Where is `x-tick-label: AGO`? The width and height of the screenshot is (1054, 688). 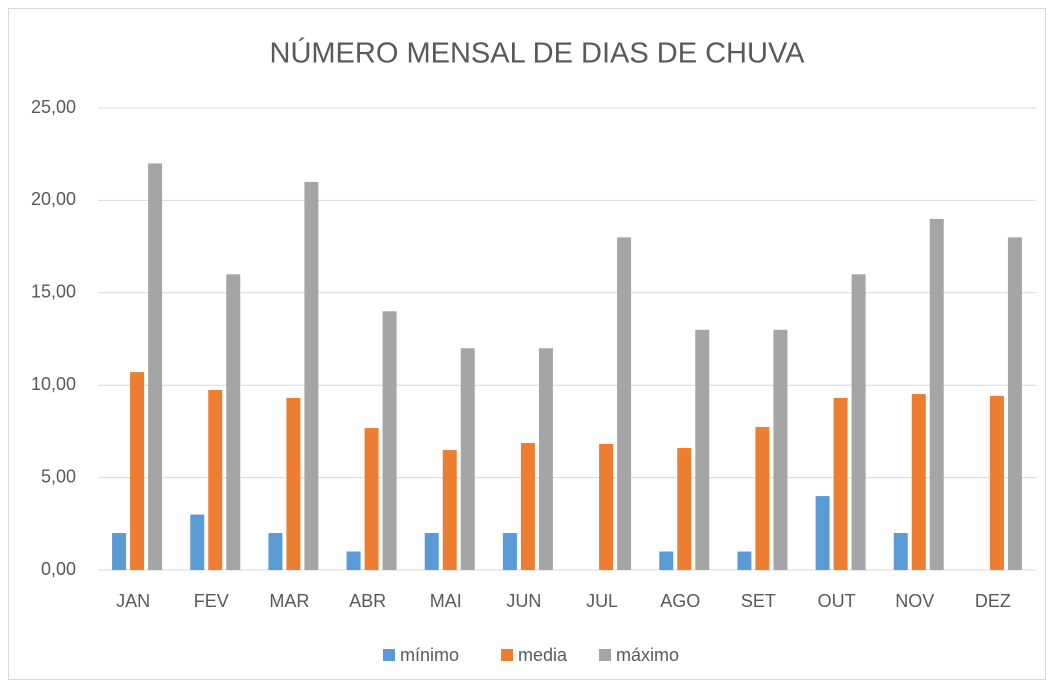
x-tick-label: AGO is located at coordinates (680, 601).